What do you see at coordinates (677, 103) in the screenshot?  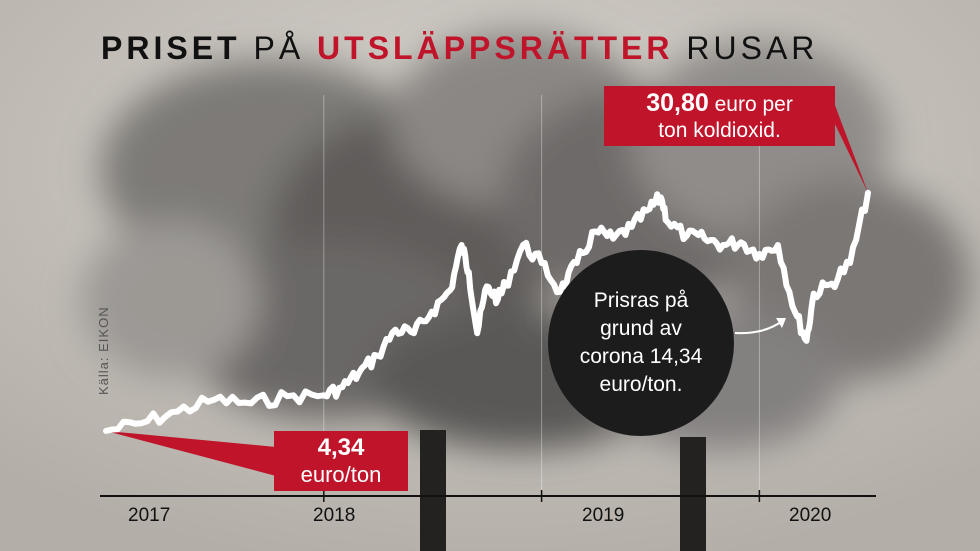 I see `peak-value: 30,80` at bounding box center [677, 103].